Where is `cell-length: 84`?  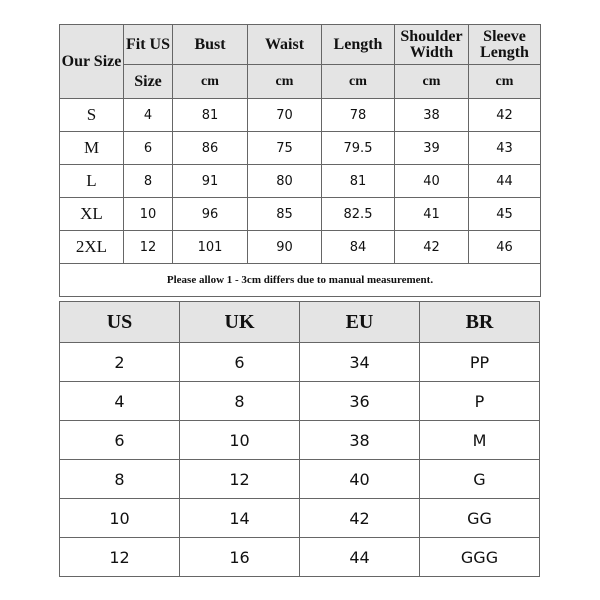 cell-length: 84 is located at coordinates (358, 247).